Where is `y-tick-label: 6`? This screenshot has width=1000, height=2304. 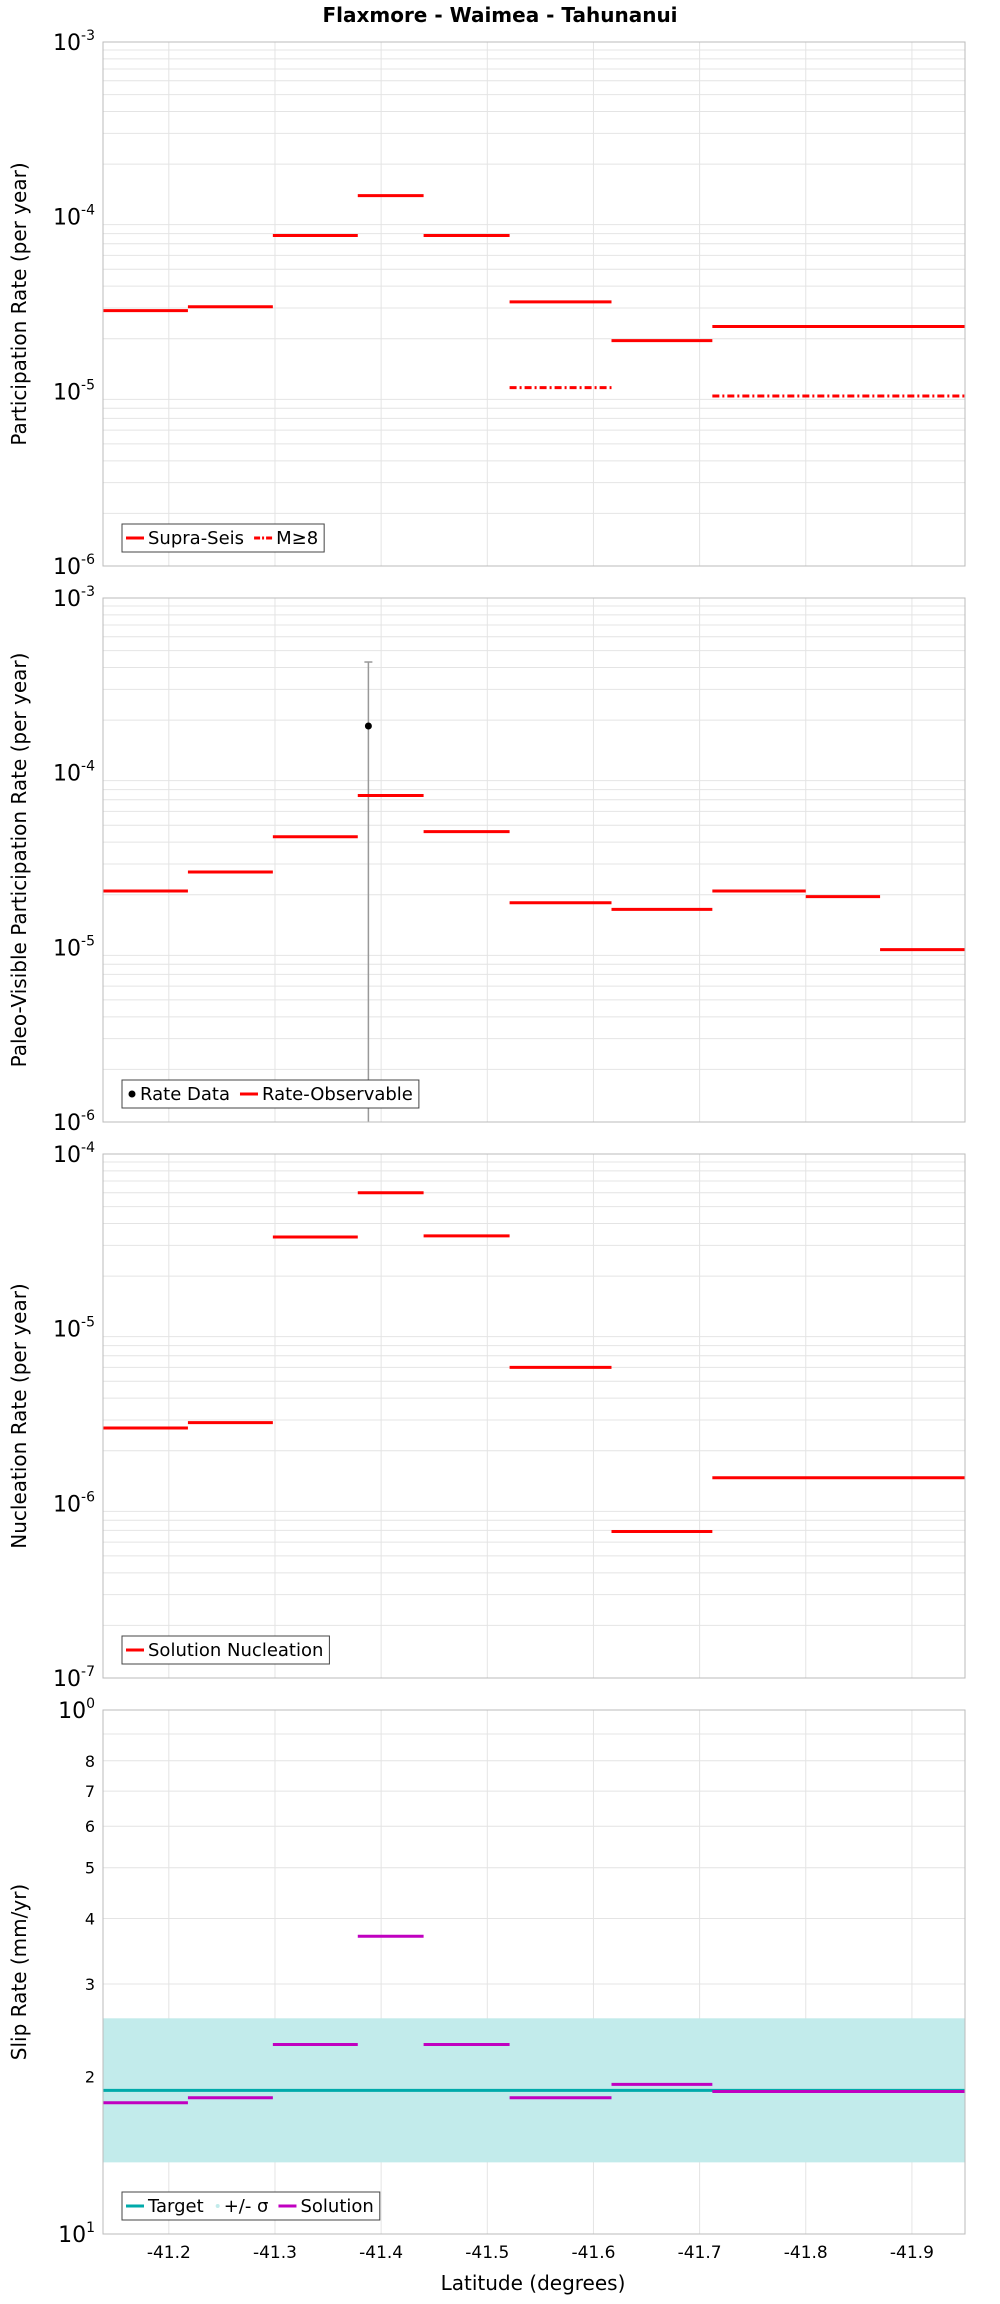 y-tick-label: 6 is located at coordinates (90, 1826).